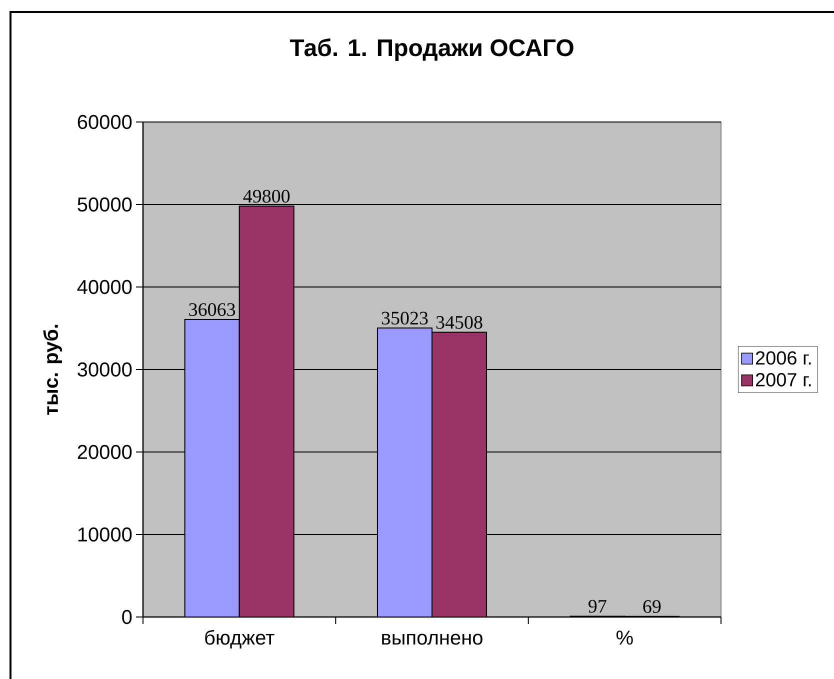 This screenshot has width=834, height=679. What do you see at coordinates (405, 318) in the screenshot?
I see `data-label: 35023` at bounding box center [405, 318].